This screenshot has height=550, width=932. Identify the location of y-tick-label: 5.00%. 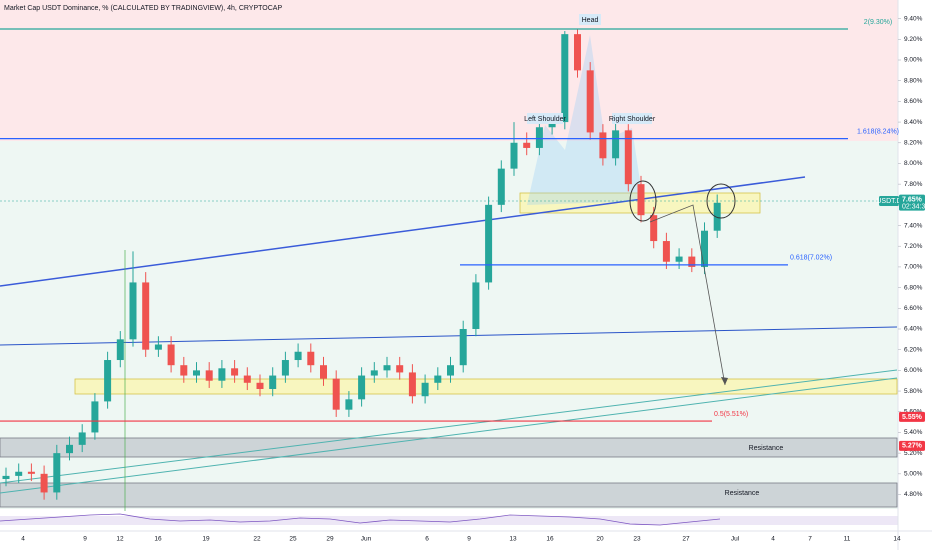
(913, 474).